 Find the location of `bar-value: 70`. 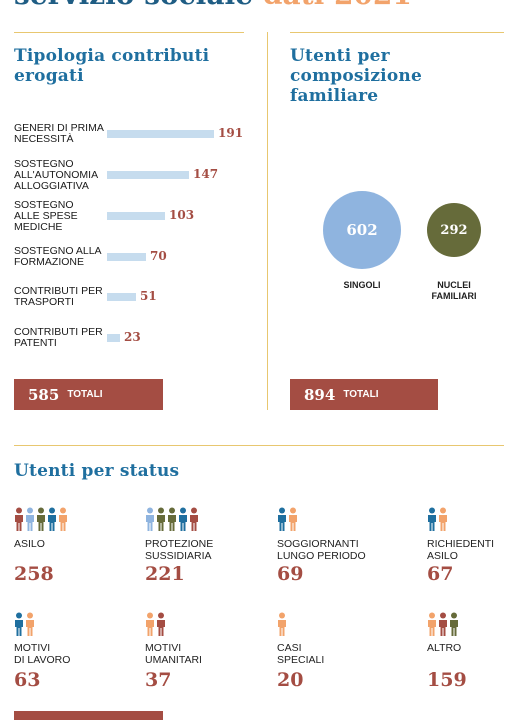

bar-value: 70 is located at coordinates (158, 256).